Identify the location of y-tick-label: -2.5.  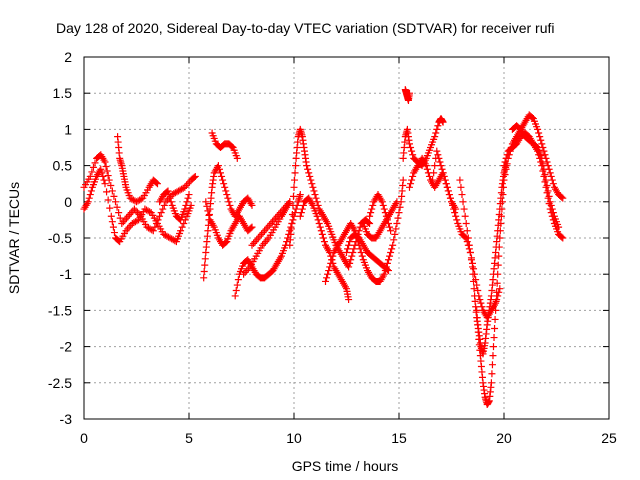
(60, 383).